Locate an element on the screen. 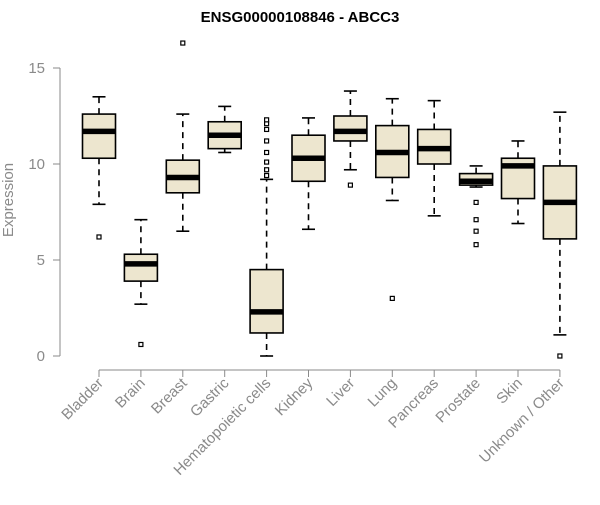 The image size is (600, 505). y-axis: 0 5 10 15 is located at coordinates (44, 212).